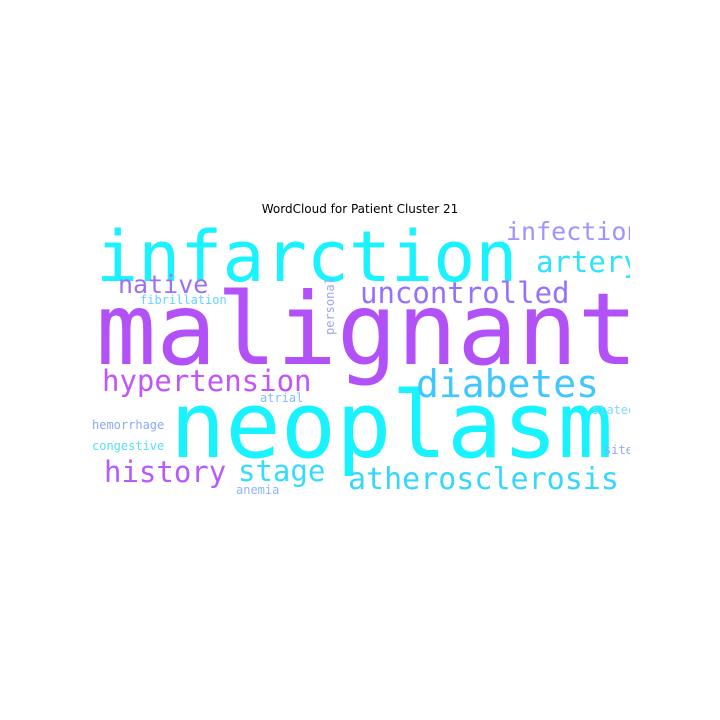  Describe the element at coordinates (465, 293) in the screenshot. I see `word-uncontrolled: uncontrolled` at that location.